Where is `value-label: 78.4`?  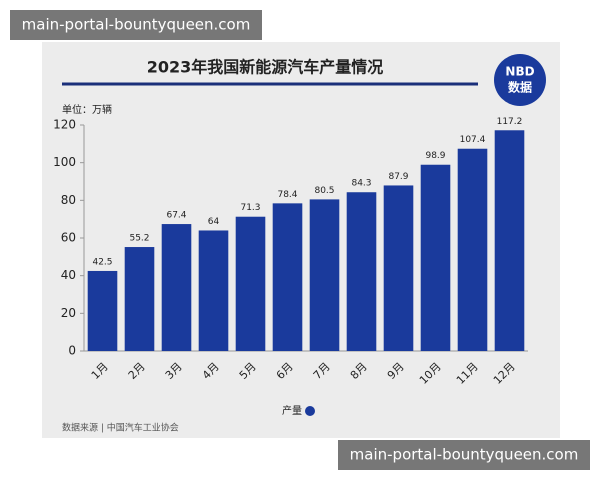 value-label: 78.4 is located at coordinates (287, 195).